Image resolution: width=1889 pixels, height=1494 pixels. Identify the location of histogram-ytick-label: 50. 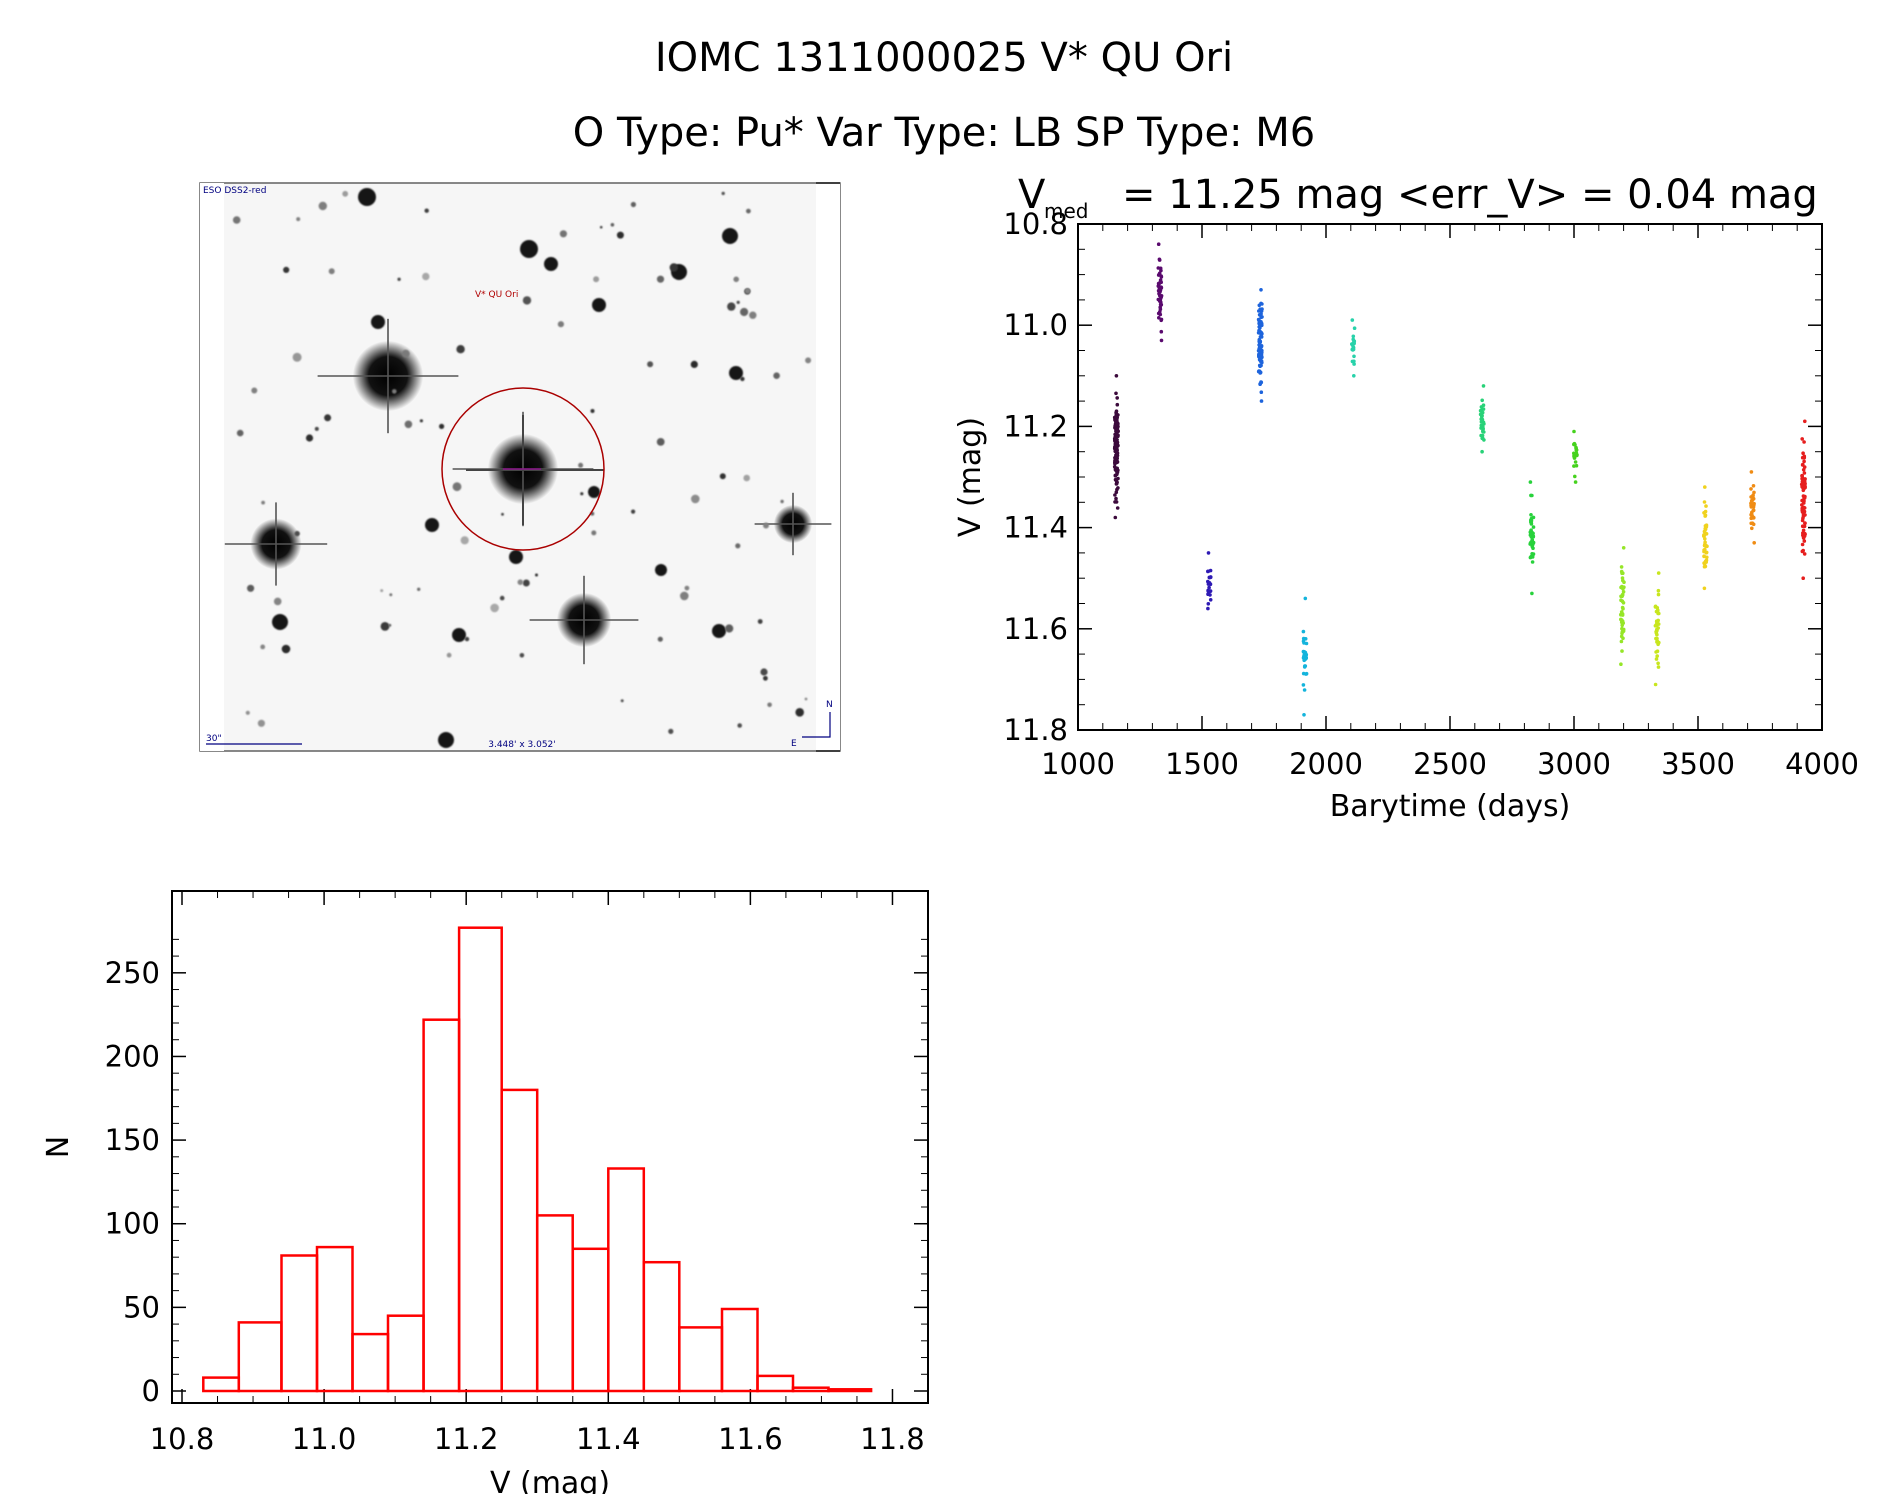
(141, 1307).